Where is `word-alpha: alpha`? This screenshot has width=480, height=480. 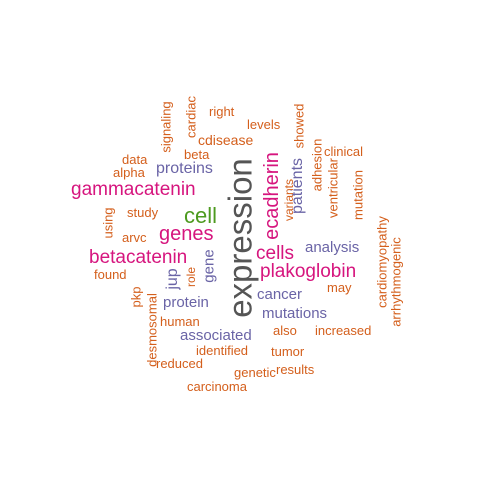 word-alpha: alpha is located at coordinates (129, 172).